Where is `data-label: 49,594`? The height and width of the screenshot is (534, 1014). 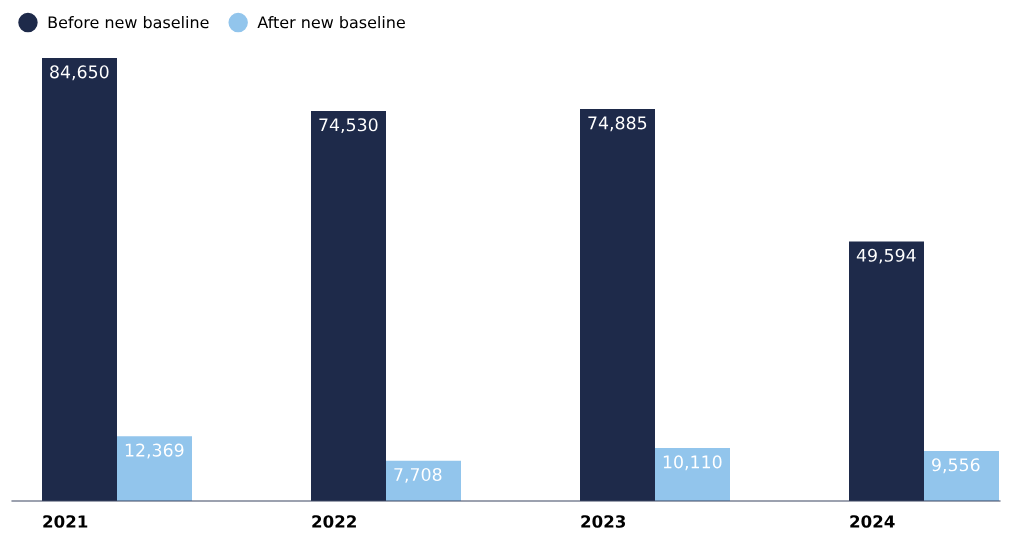
data-label: 49,594 is located at coordinates (886, 256).